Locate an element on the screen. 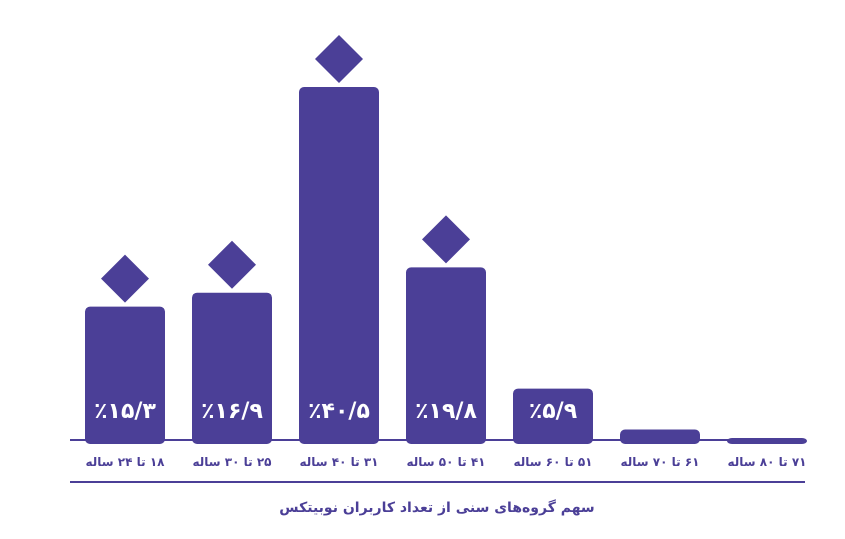 This screenshot has height=539, width=845. data-label: ٪۱۹/۸ is located at coordinates (446, 411).